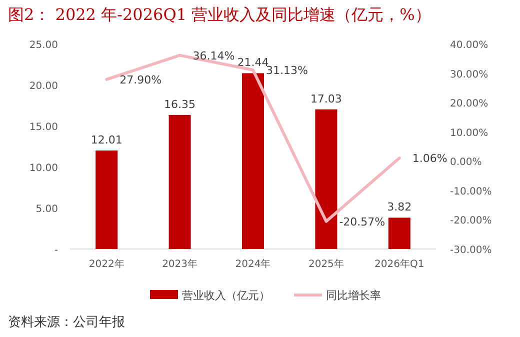  Describe the element at coordinates (180, 264) in the screenshot. I see `x-tick-label: 2023年` at that location.